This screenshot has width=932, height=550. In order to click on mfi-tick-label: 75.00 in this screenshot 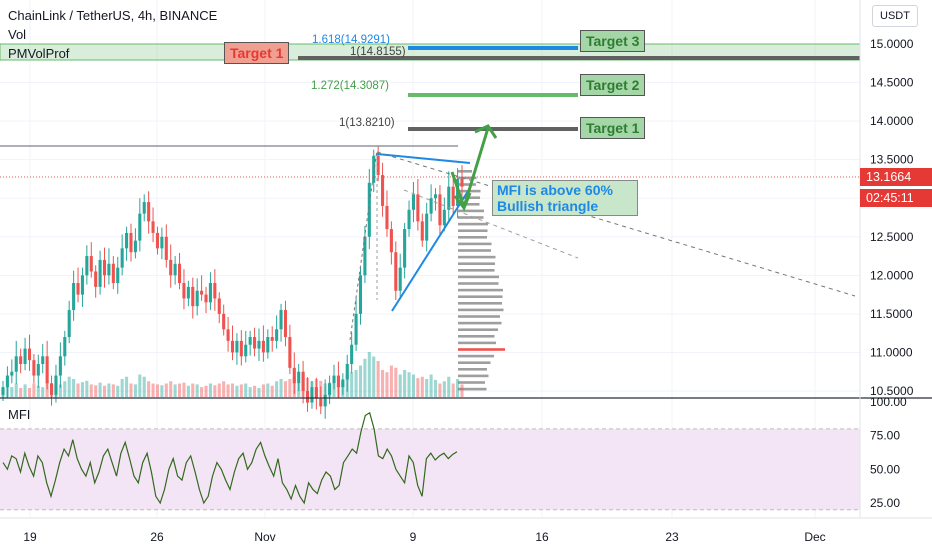, I will do `click(885, 436)`.